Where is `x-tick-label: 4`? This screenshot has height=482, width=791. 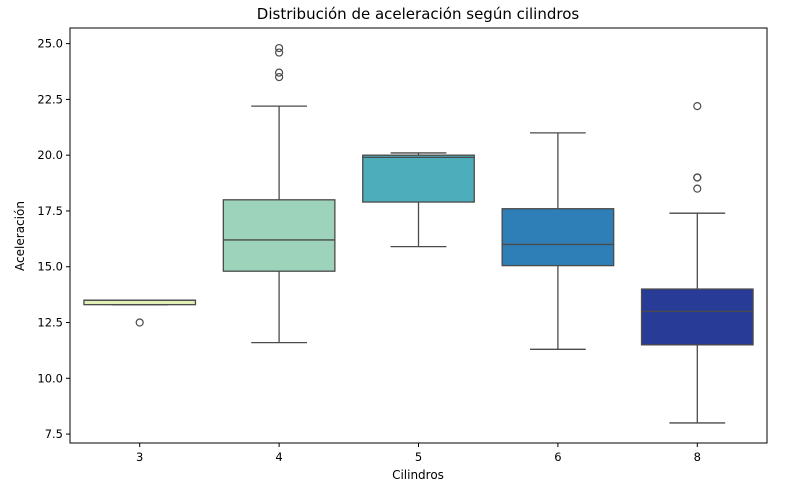
x-tick-label: 4 is located at coordinates (278, 457).